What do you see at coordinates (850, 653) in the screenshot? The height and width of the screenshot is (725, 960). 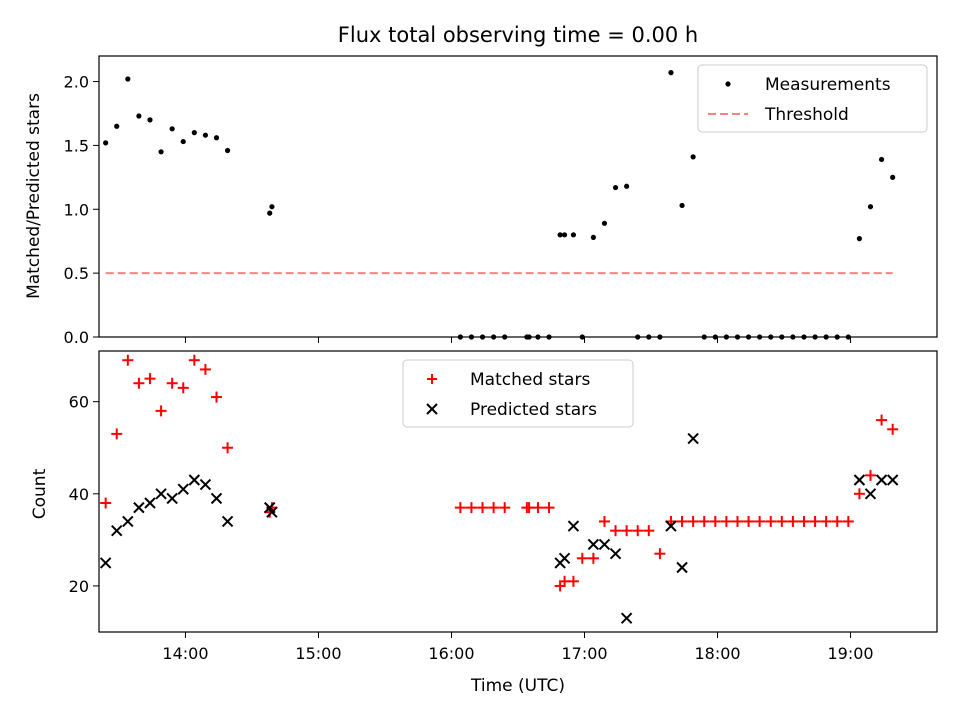 I see `count-x-tick-label: 19:00` at bounding box center [850, 653].